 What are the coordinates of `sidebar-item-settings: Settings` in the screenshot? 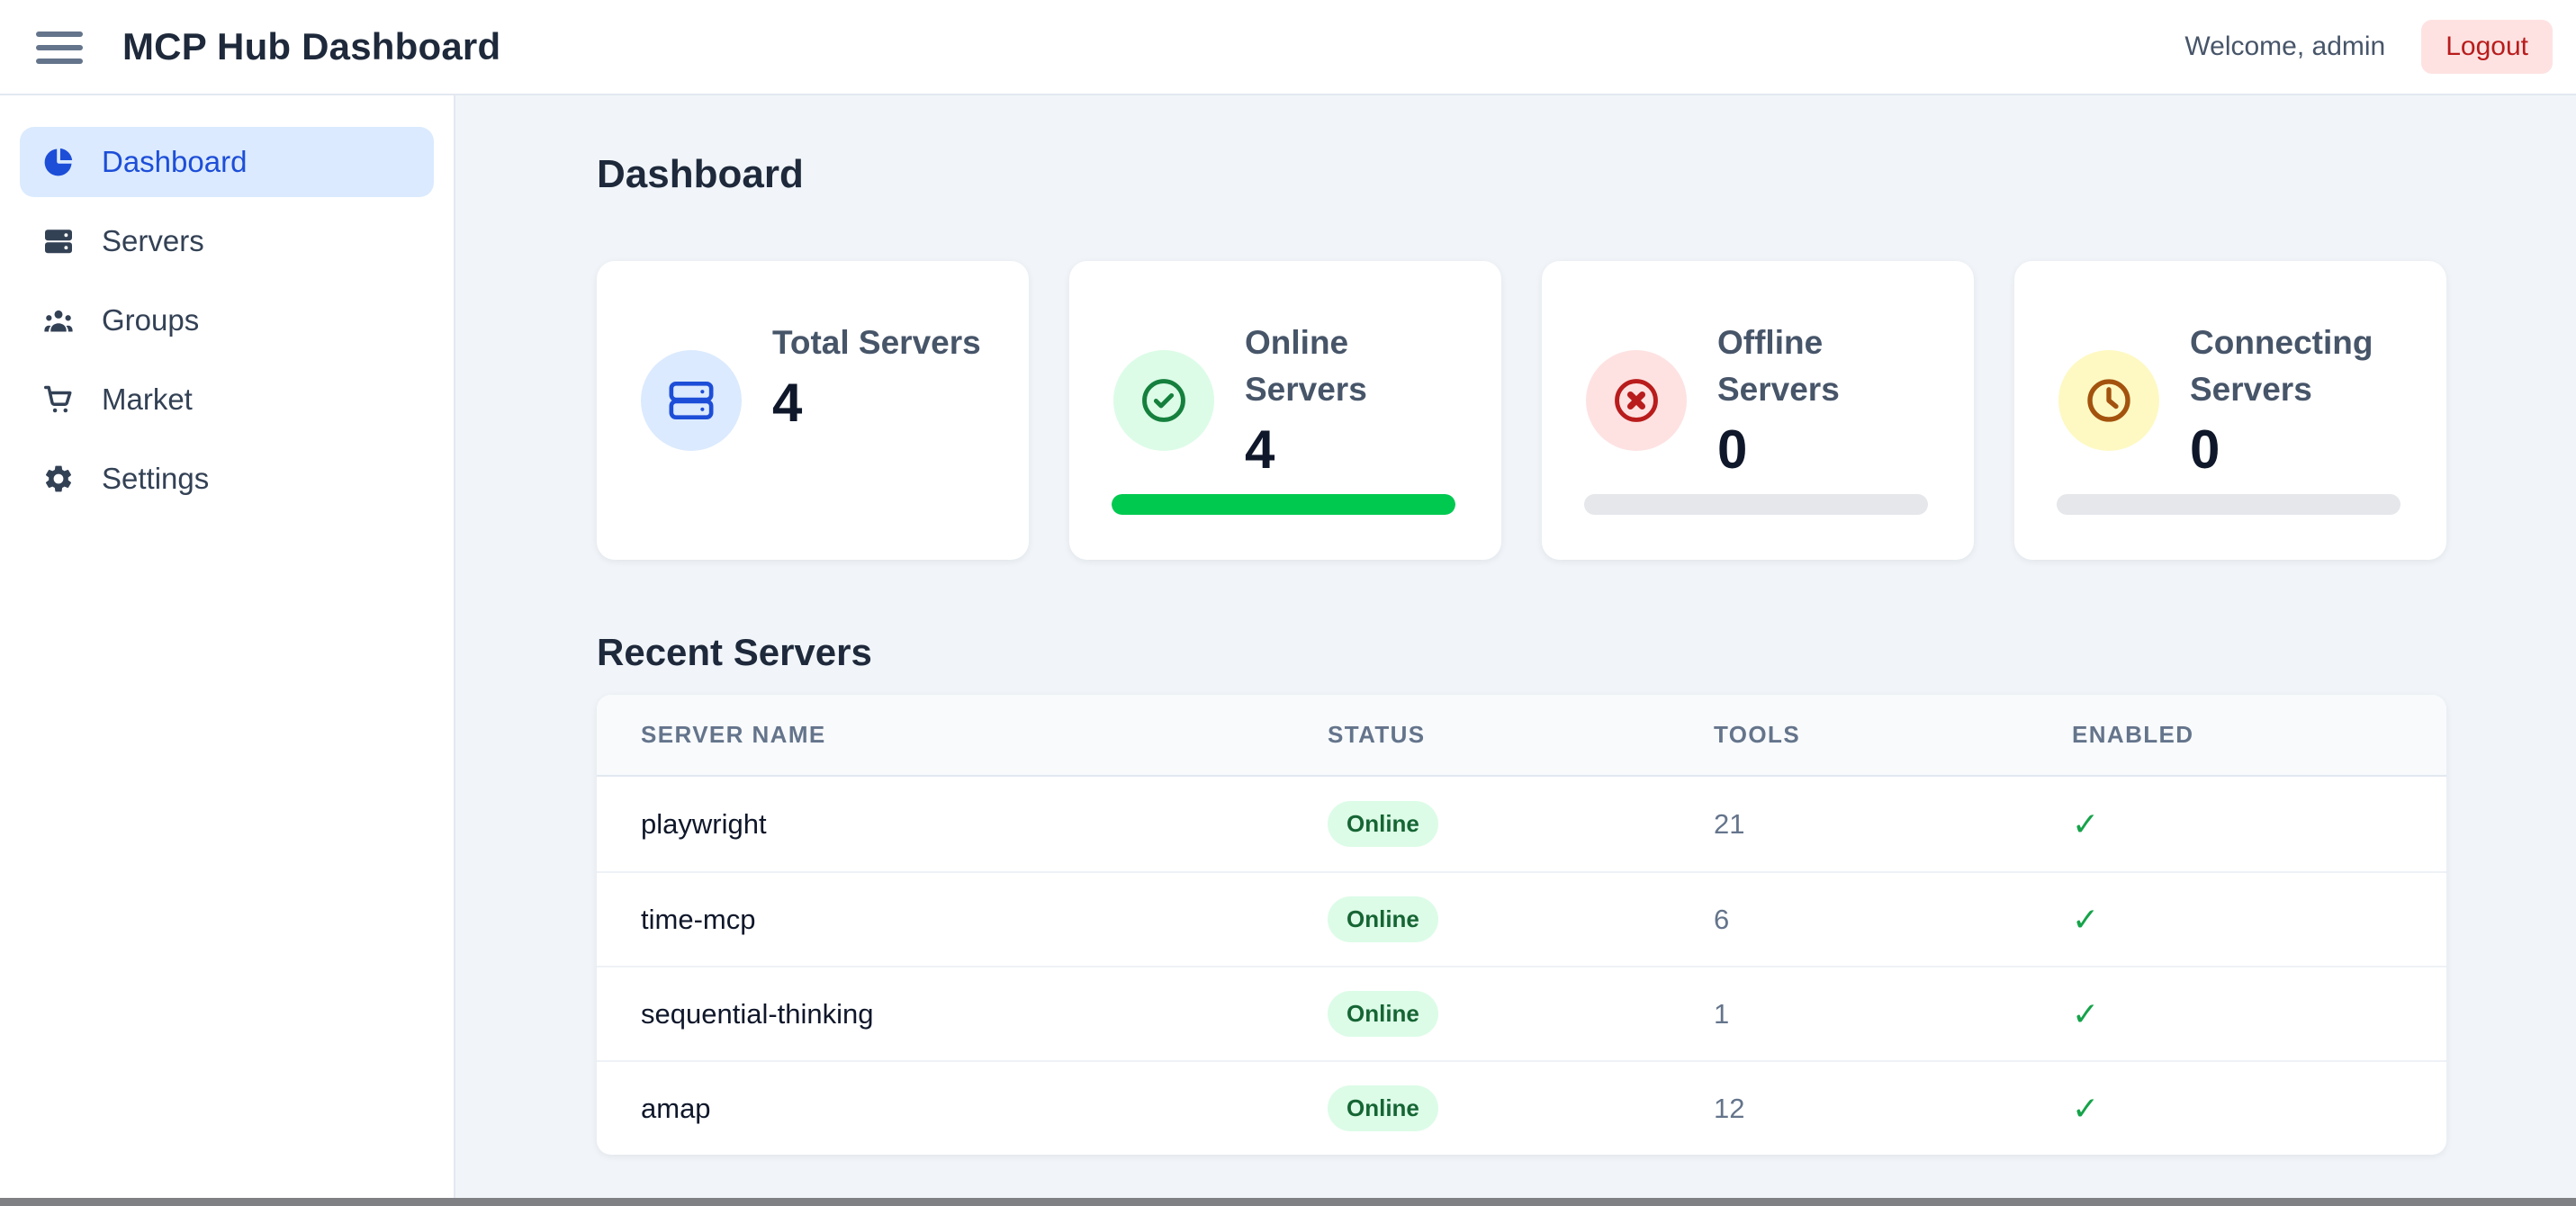 It's located at (227, 479).